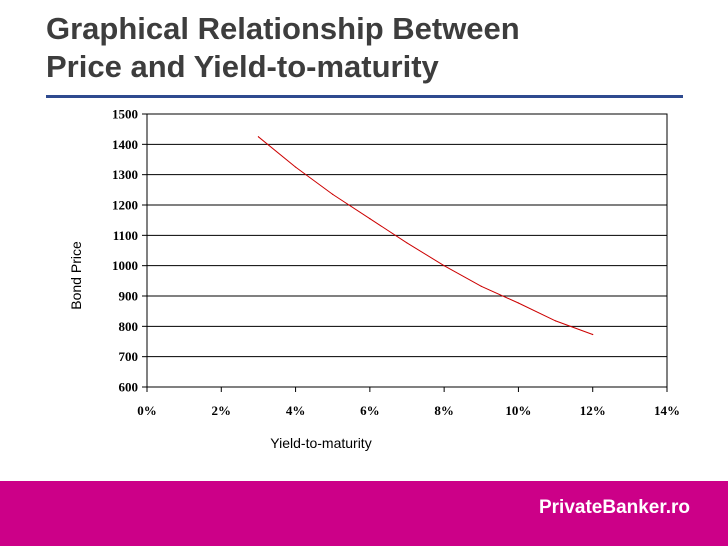  What do you see at coordinates (667, 410) in the screenshot?
I see `x-tick-label: 14%` at bounding box center [667, 410].